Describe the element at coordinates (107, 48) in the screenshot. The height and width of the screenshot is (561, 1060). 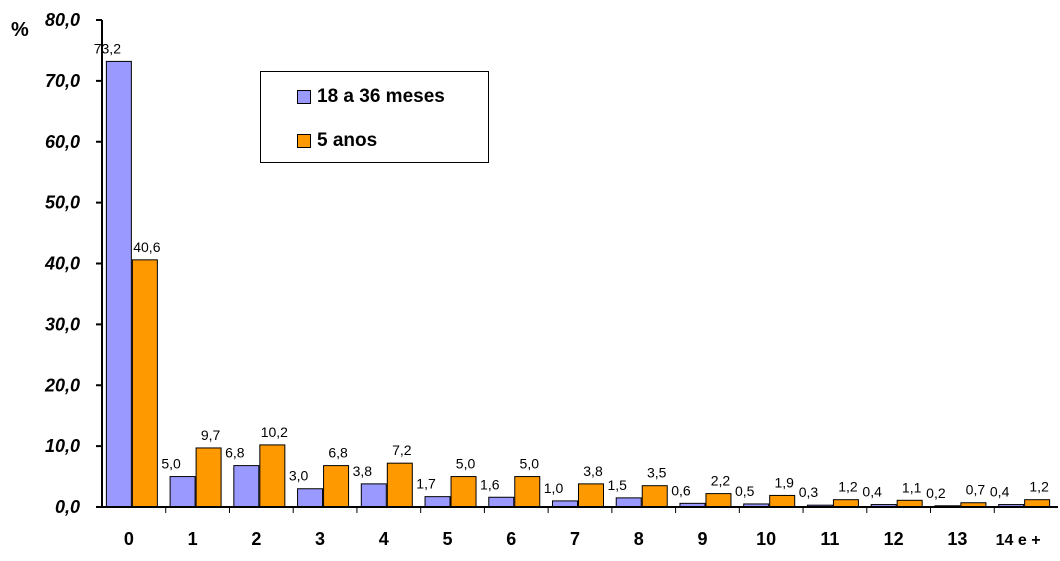
I see `bar-value-label: 73,2` at that location.